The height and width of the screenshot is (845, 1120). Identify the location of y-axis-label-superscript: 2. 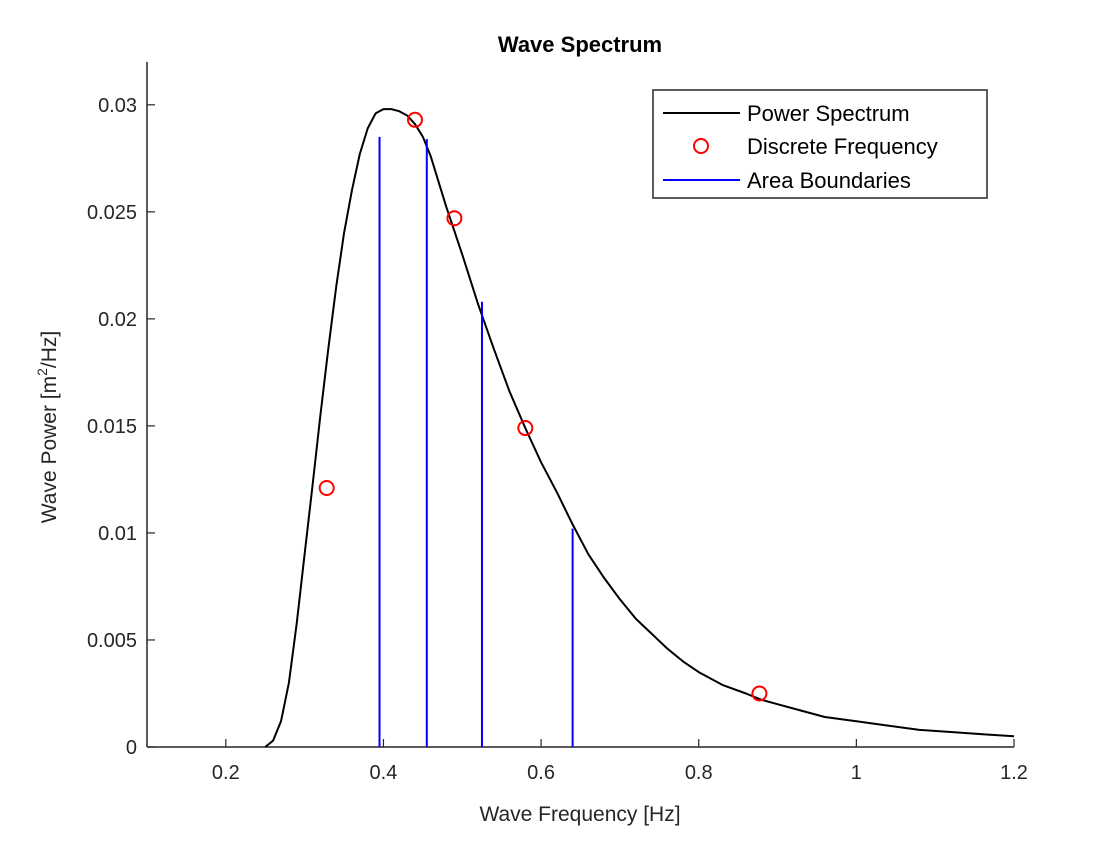
(42, 372).